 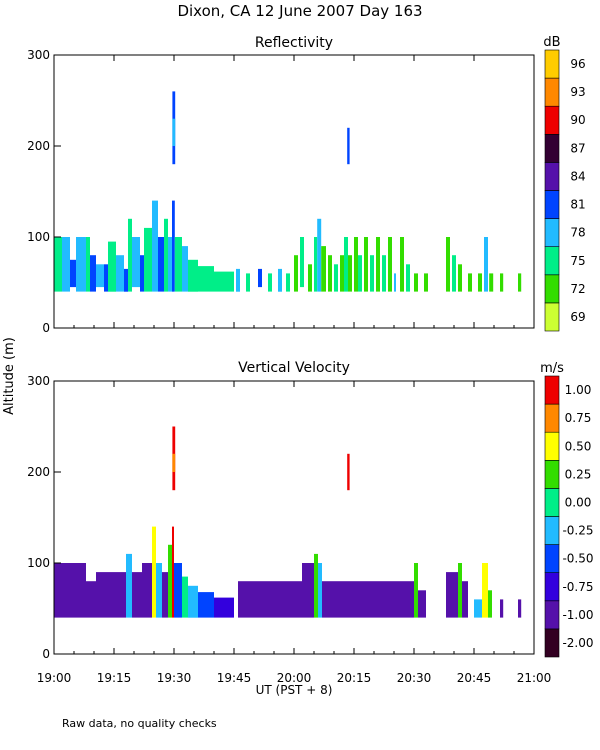 I want to click on x-tick-label: 19:00, so click(x=54, y=678).